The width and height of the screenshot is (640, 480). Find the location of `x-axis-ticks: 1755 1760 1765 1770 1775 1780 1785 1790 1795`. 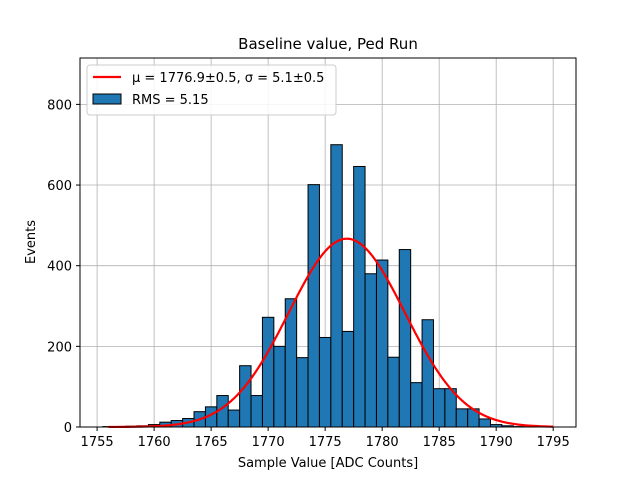

x-axis-ticks: 1755 1760 1765 1770 1775 1780 1785 1790 1795 is located at coordinates (325, 438).